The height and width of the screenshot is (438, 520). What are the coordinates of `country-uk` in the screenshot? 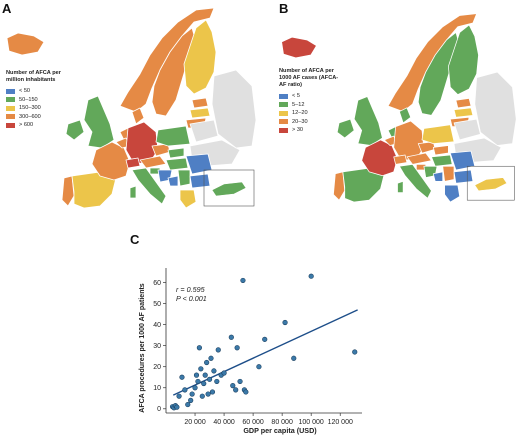 It's located at (99, 122).